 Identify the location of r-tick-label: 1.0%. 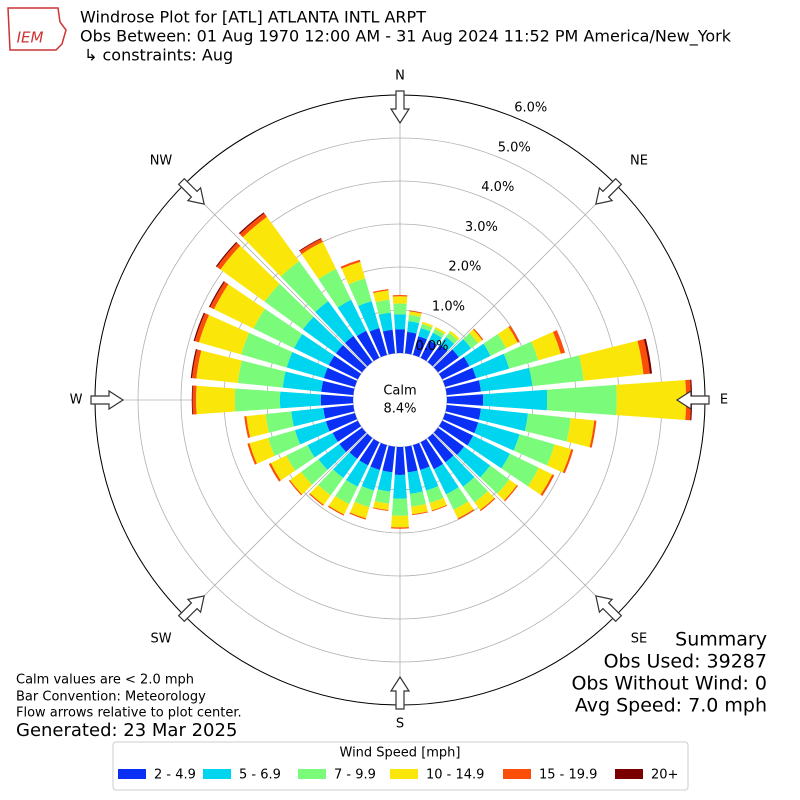
(448, 306).